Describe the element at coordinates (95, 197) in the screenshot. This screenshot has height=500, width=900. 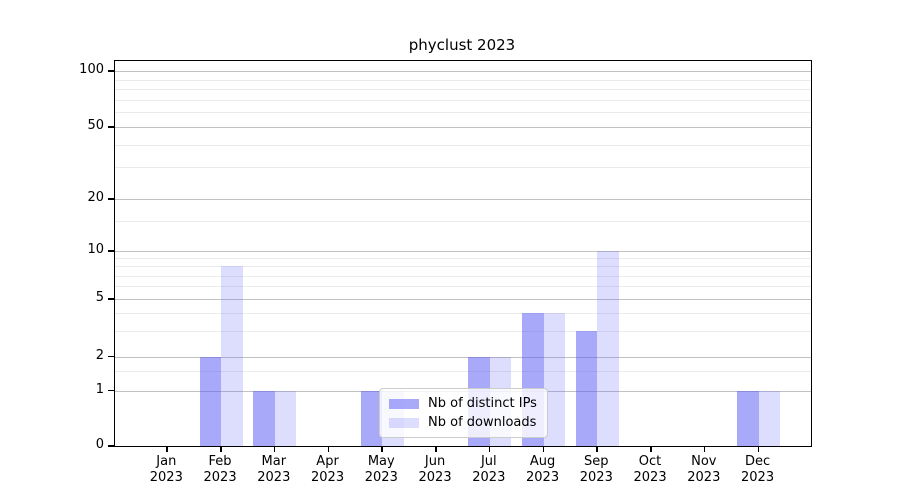
I see `y-tick-label: 20` at that location.